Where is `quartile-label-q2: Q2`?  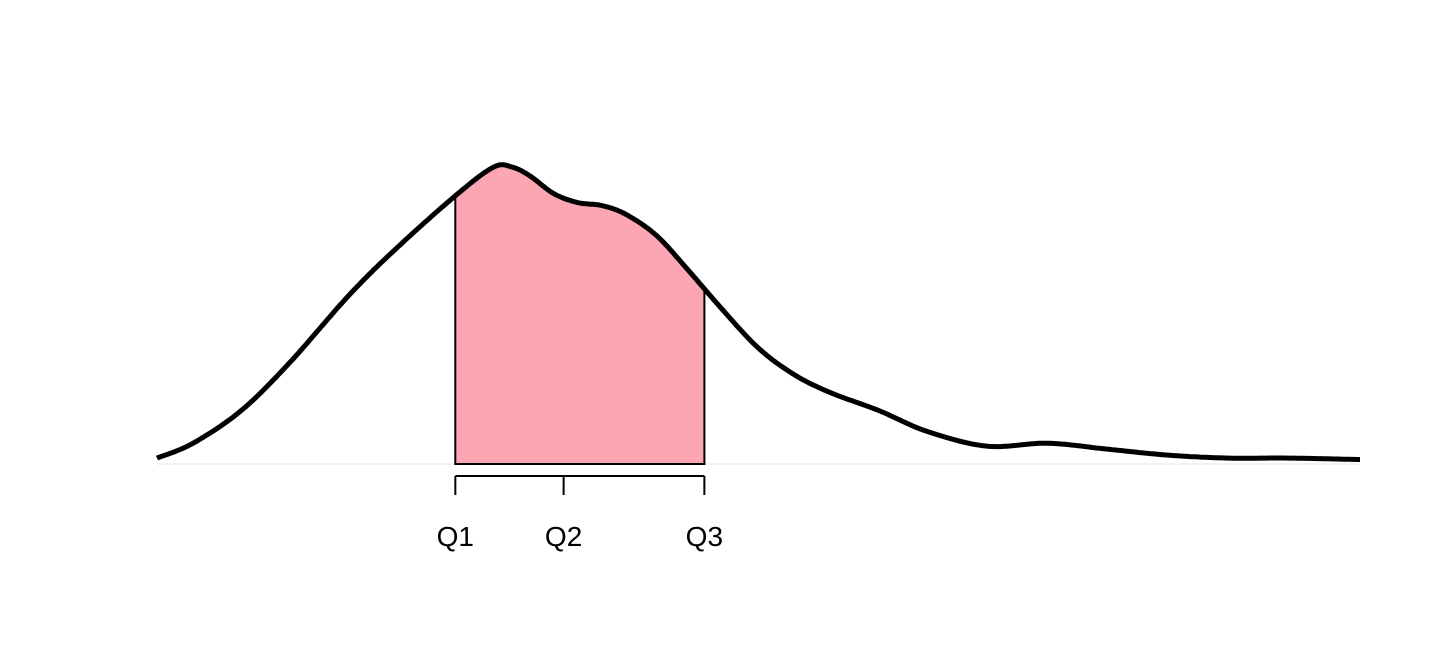 quartile-label-q2: Q2 is located at coordinates (563, 536).